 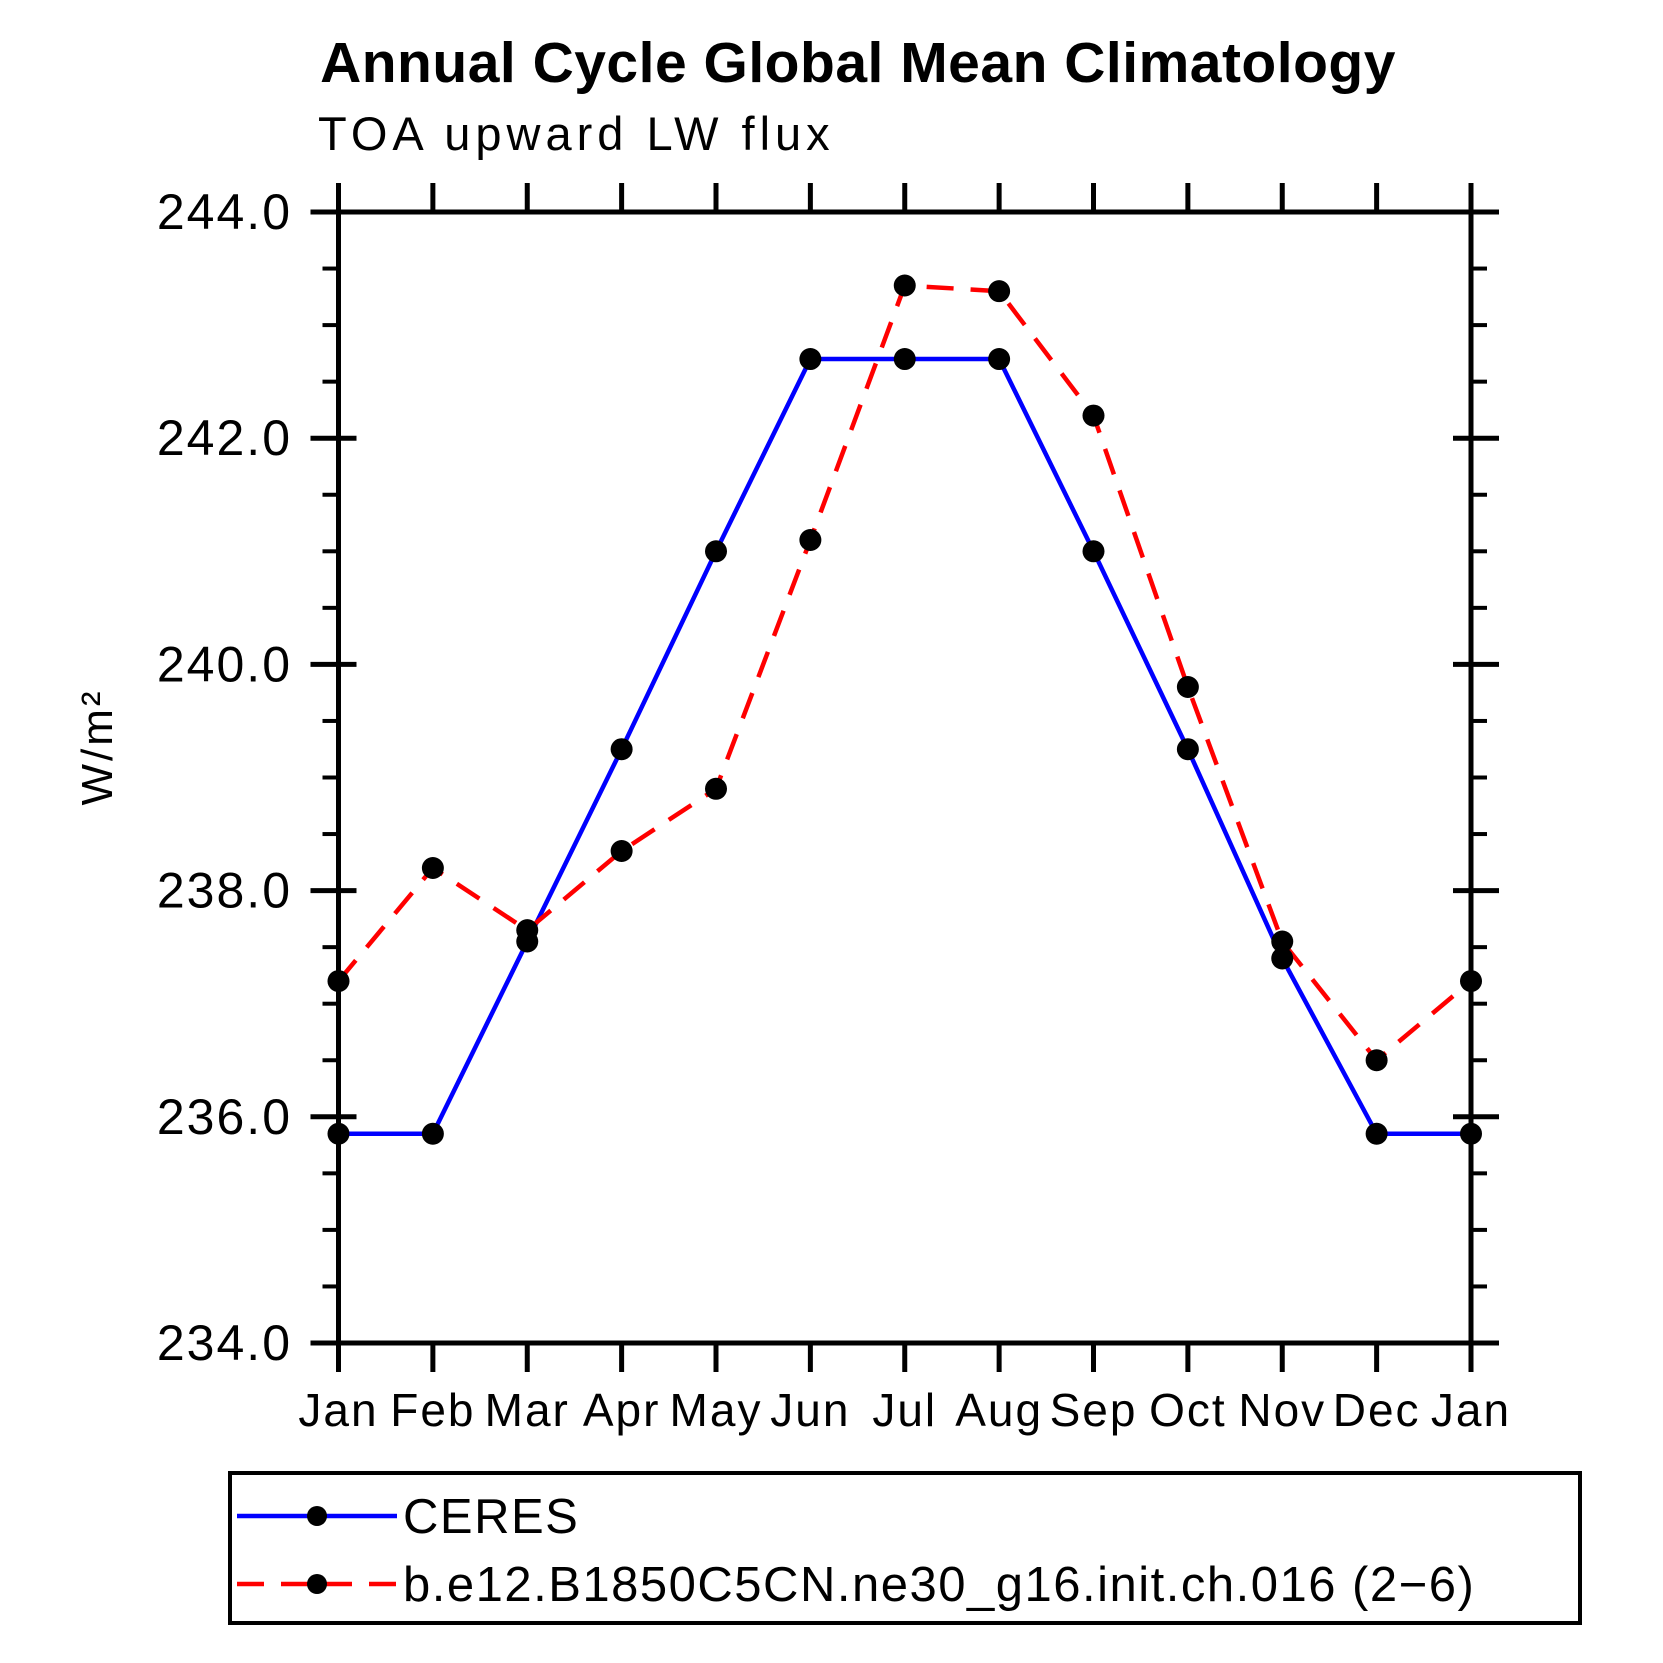 I want to click on y-tick-label: 244.0, so click(x=224, y=212).